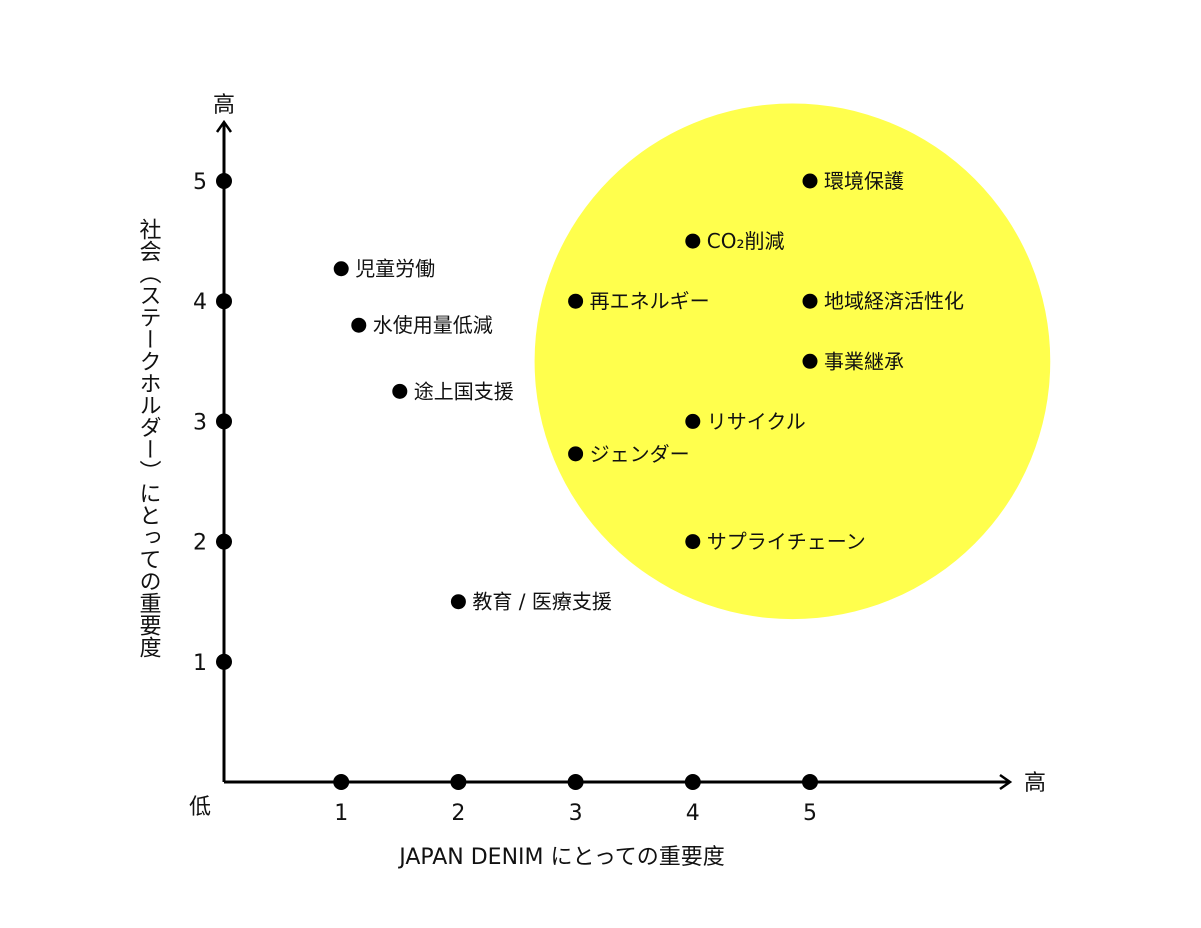 The height and width of the screenshot is (928, 1201). Describe the element at coordinates (200, 182) in the screenshot. I see `y-tick-label: 5` at that location.